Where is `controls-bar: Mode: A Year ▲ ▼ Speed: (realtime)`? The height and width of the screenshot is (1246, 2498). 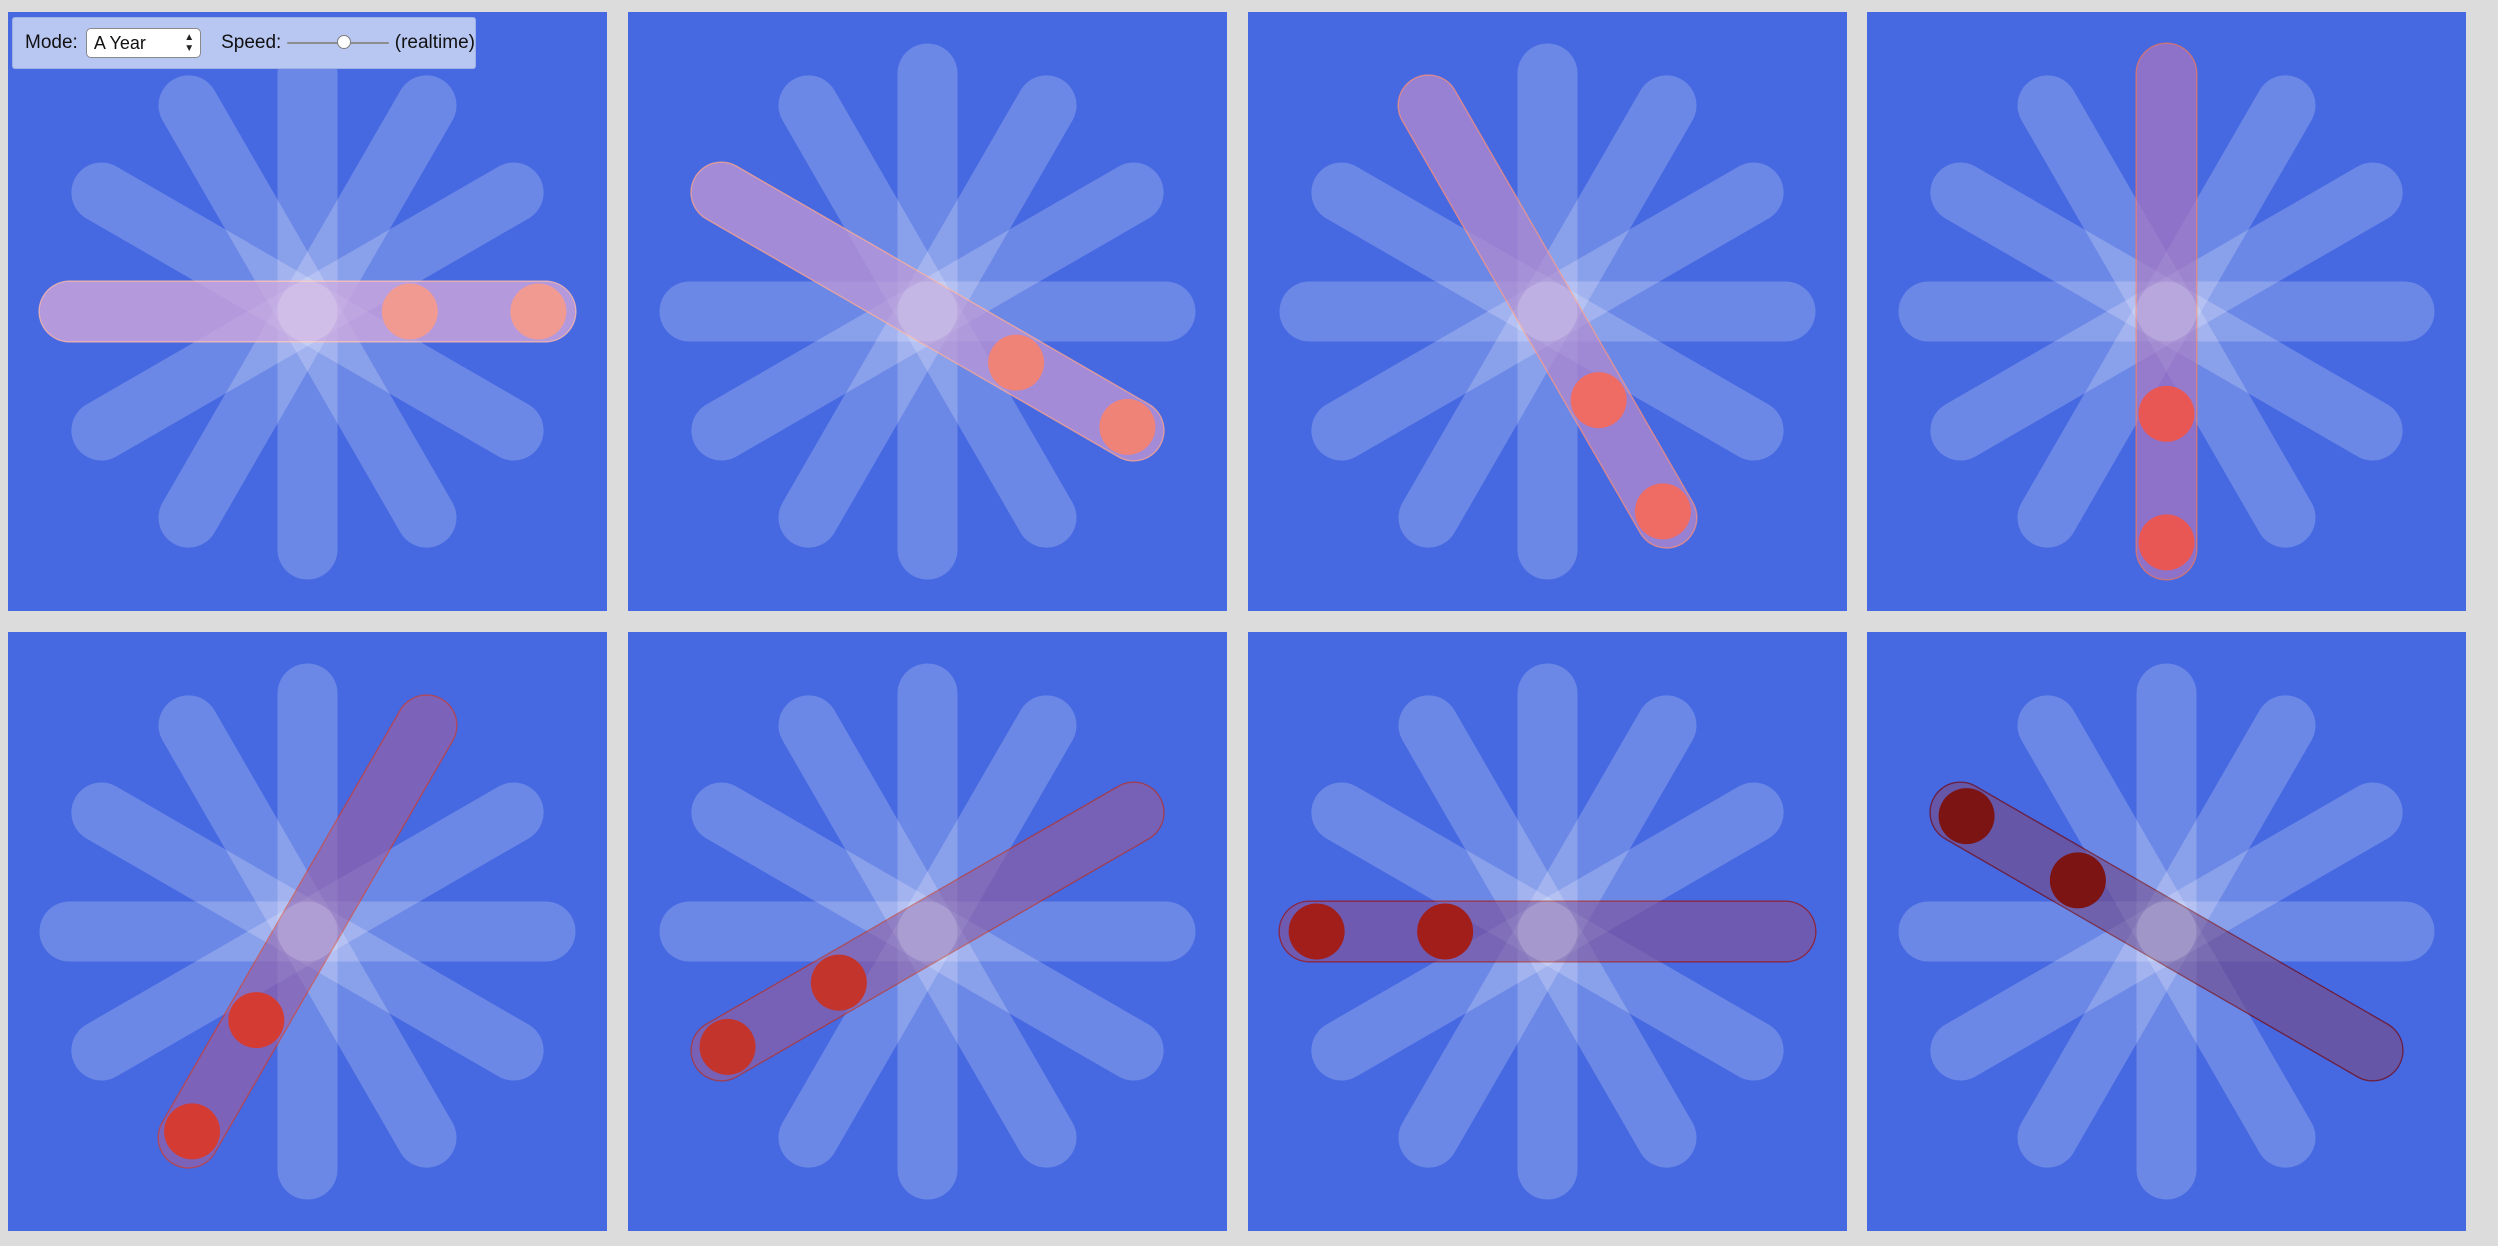 controls-bar: Mode: A Year ▲ ▼ Speed: (realtime) is located at coordinates (244, 43).